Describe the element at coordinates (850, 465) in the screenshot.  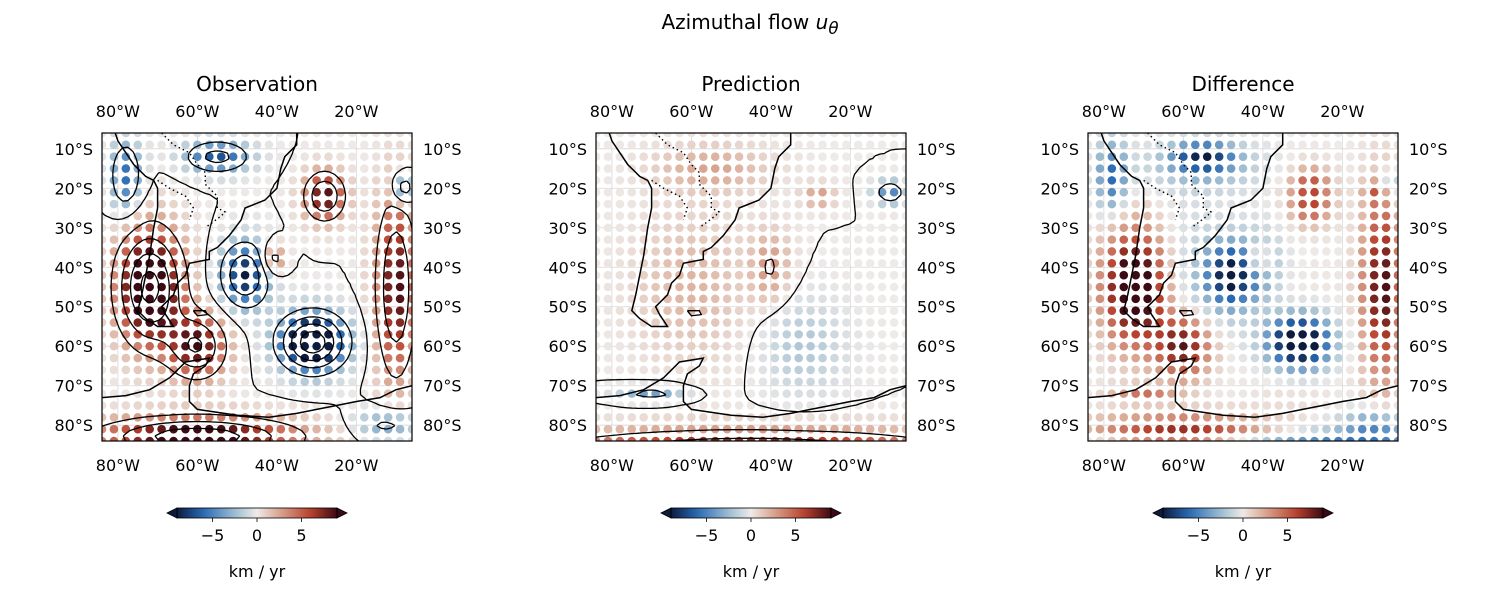
I see `x-tick-label-bottom: 20°W` at that location.